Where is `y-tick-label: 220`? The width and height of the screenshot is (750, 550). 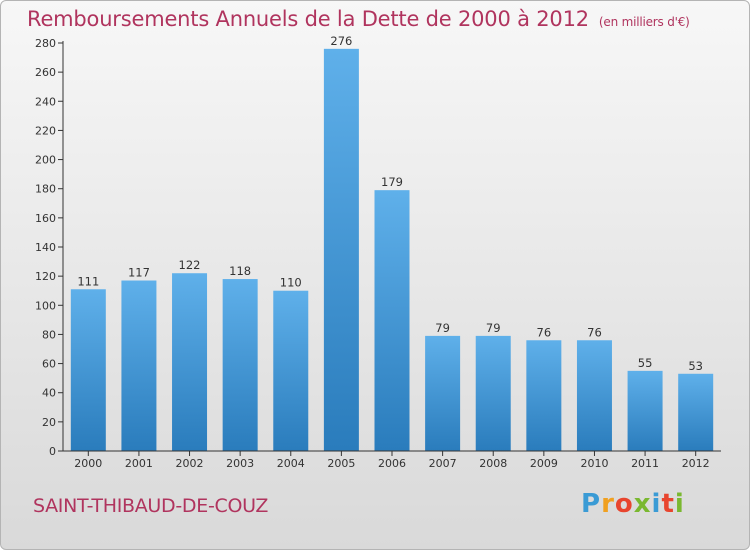
y-tick-label: 220 is located at coordinates (45, 130).